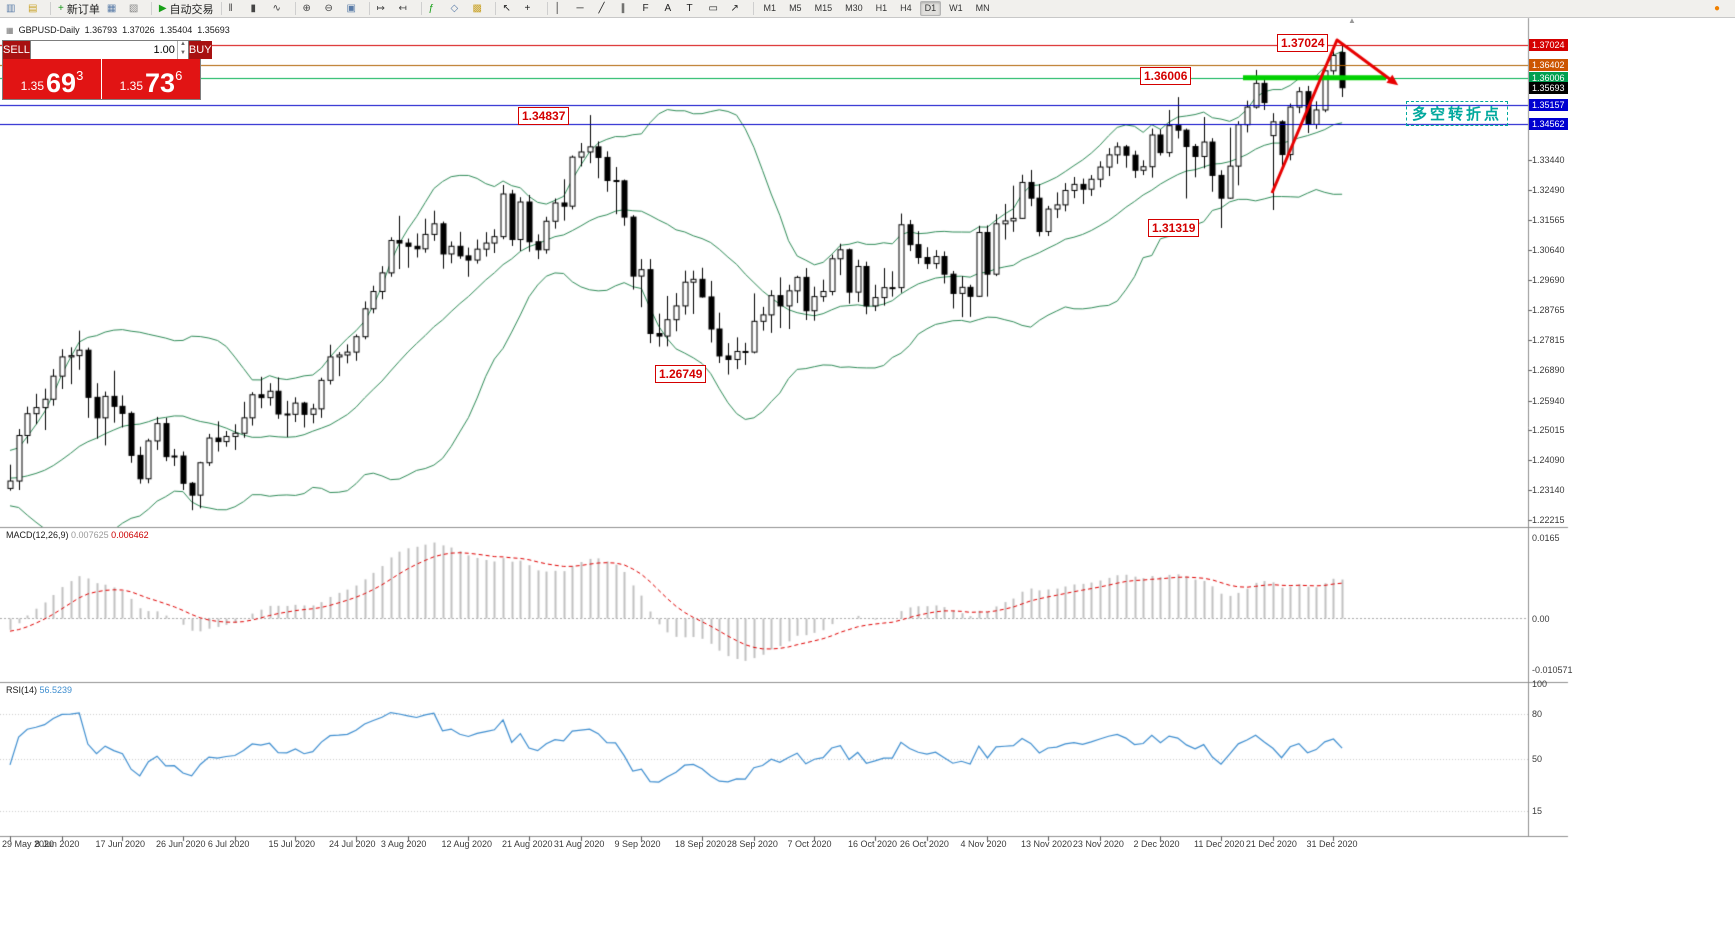 This screenshot has height=944, width=1735. What do you see at coordinates (1548, 220) in the screenshot?
I see `price-axis-tick: 1.31565` at bounding box center [1548, 220].